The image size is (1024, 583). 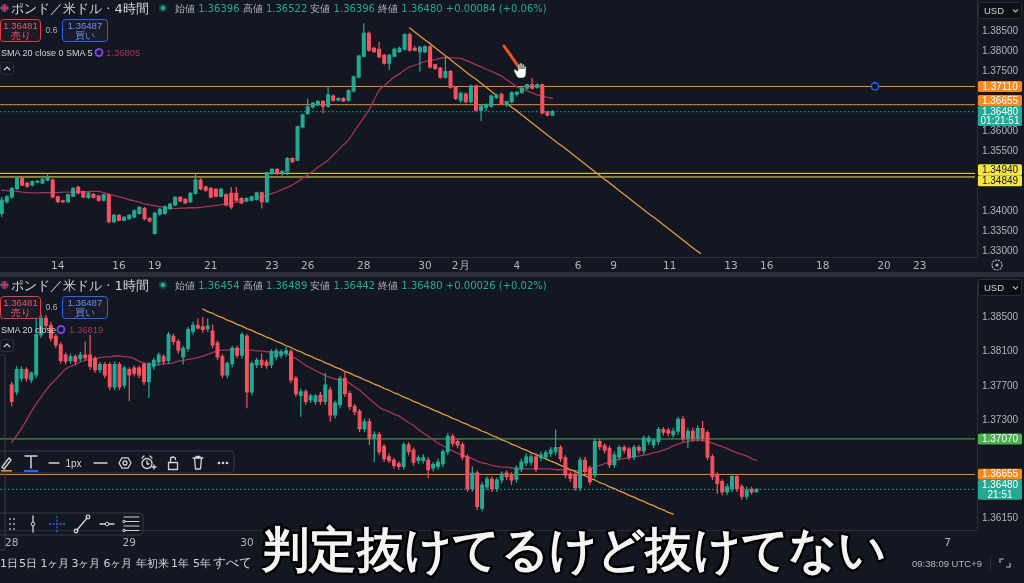 What do you see at coordinates (55, 563) in the screenshot?
I see `text: 1ヶ月` at bounding box center [55, 563].